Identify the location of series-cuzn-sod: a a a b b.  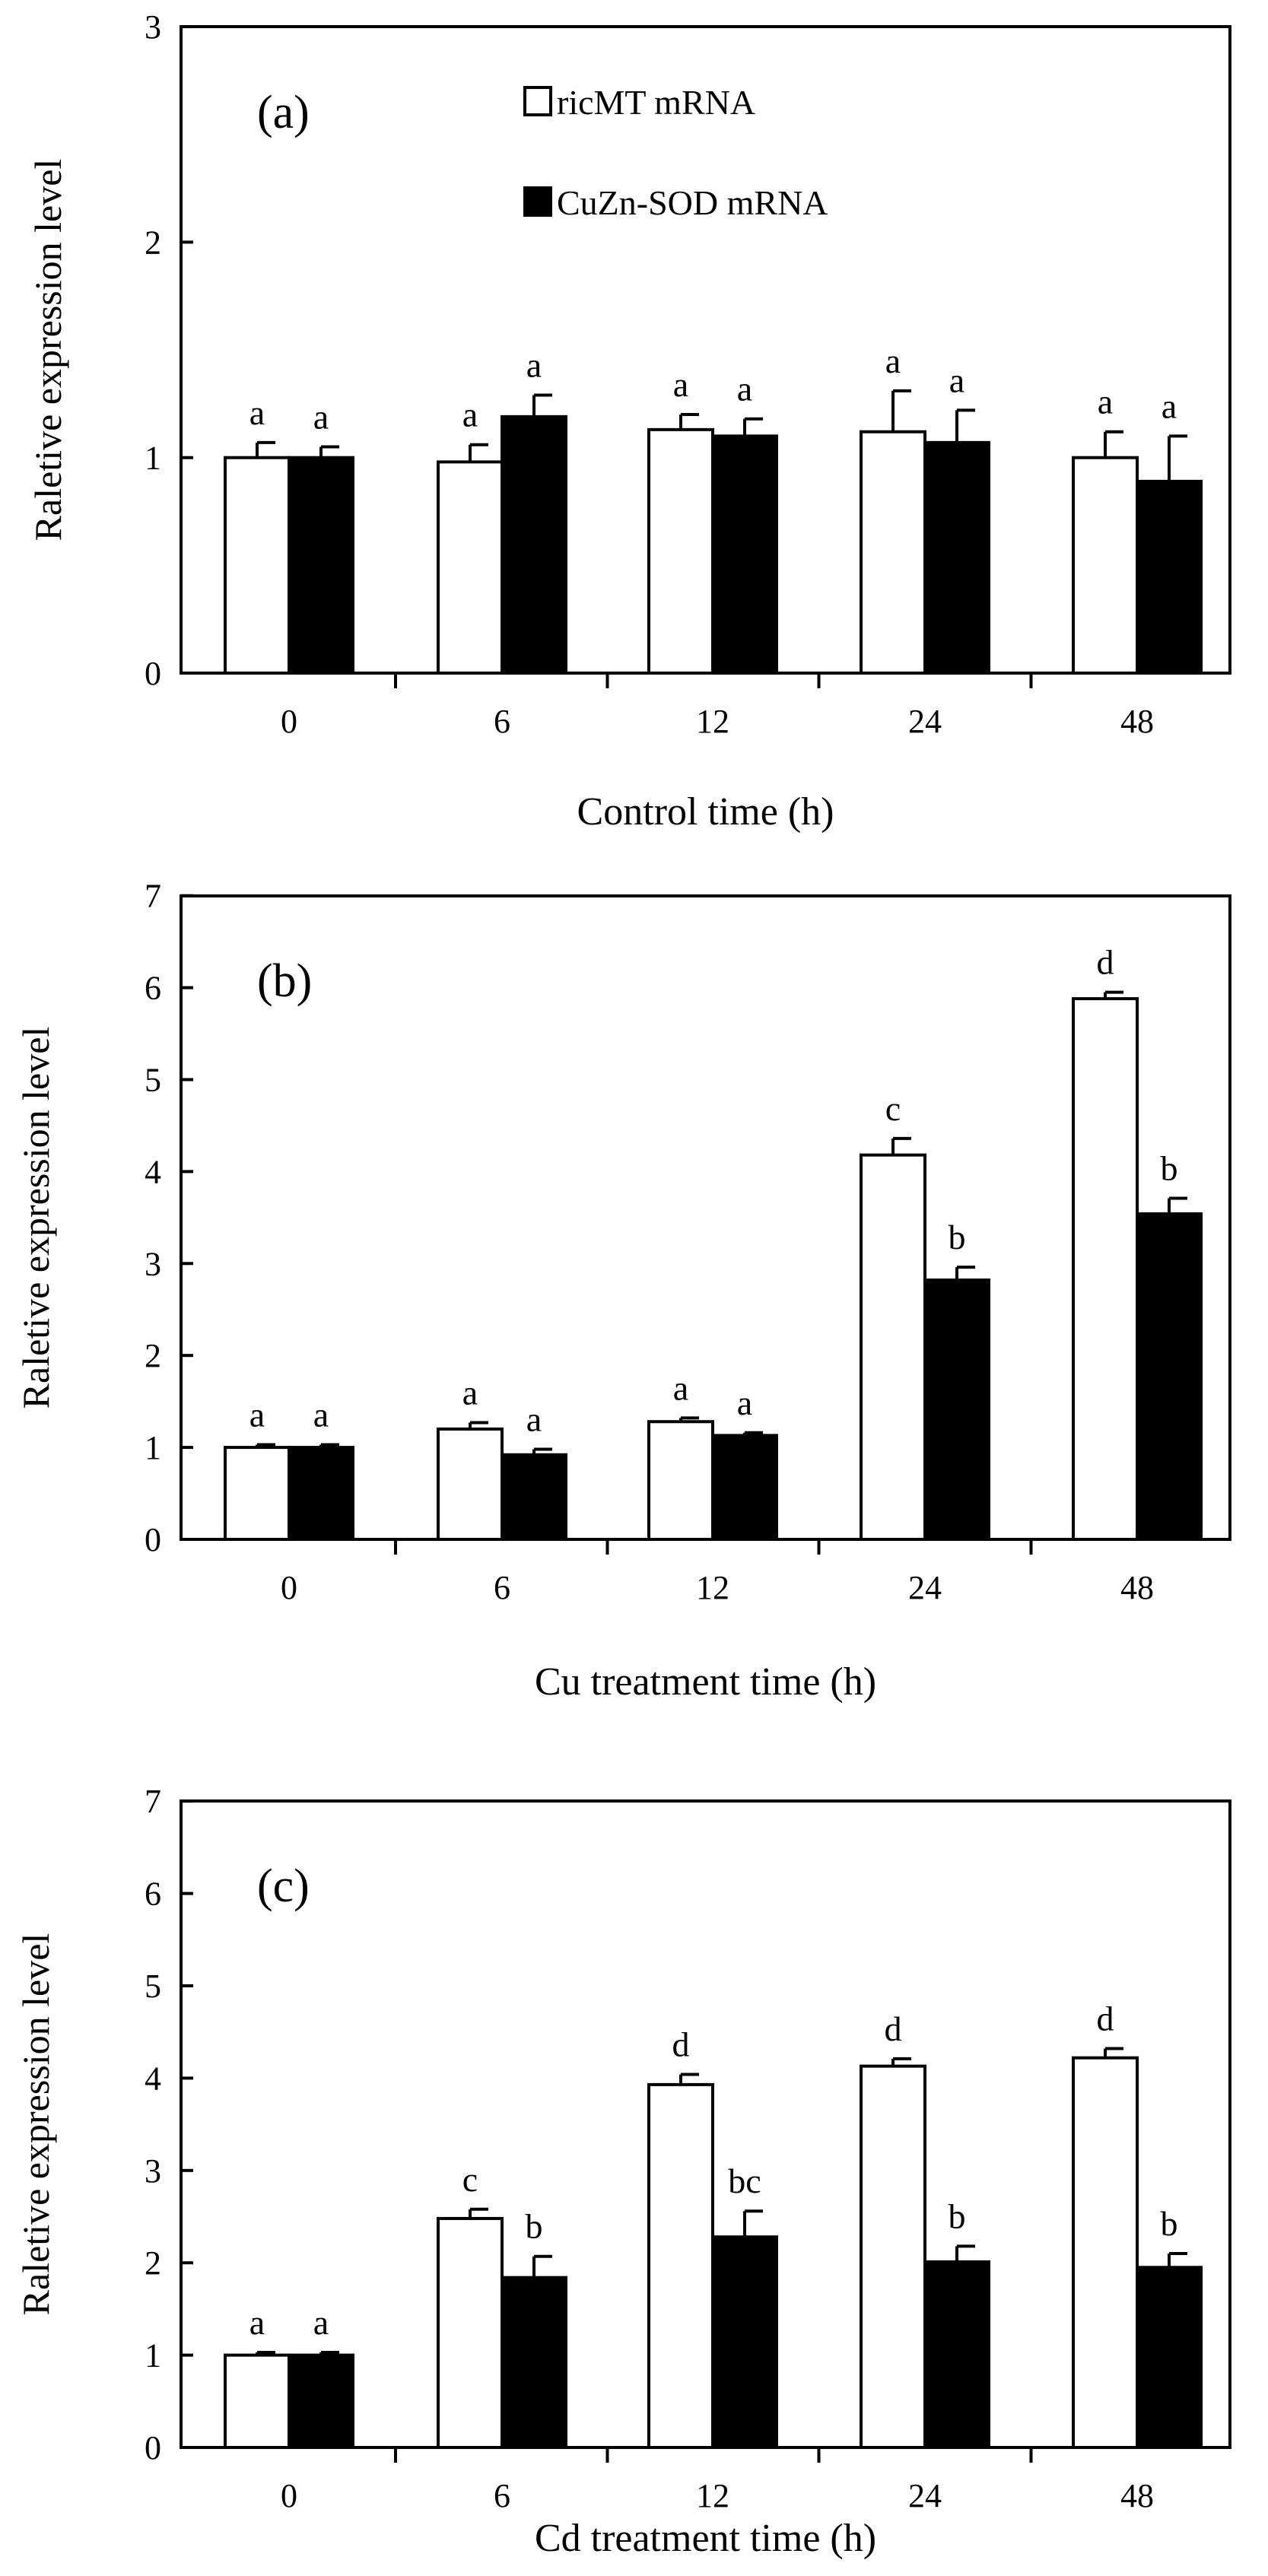
(746, 1345).